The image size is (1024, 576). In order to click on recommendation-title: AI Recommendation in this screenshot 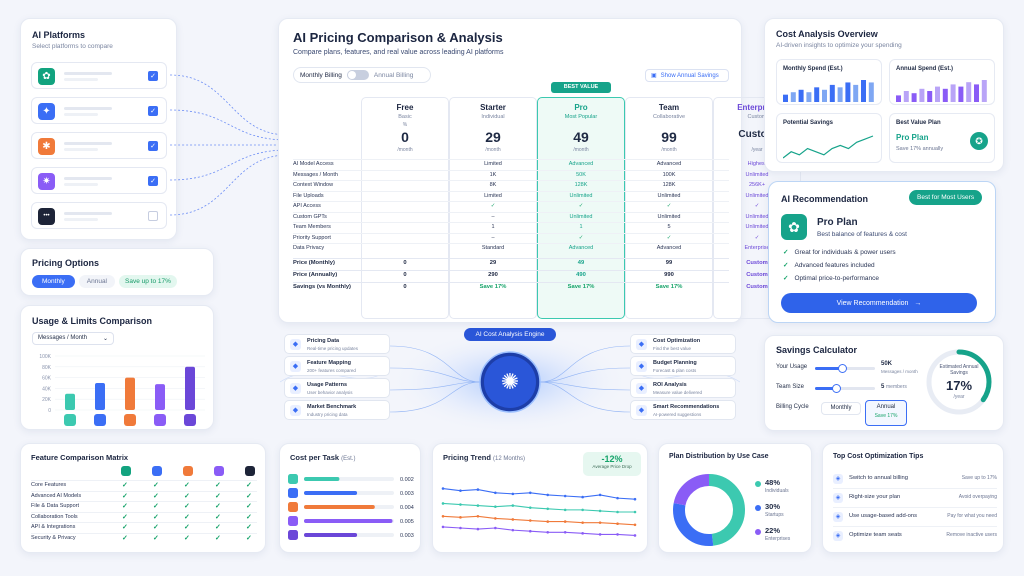, I will do `click(825, 199)`.